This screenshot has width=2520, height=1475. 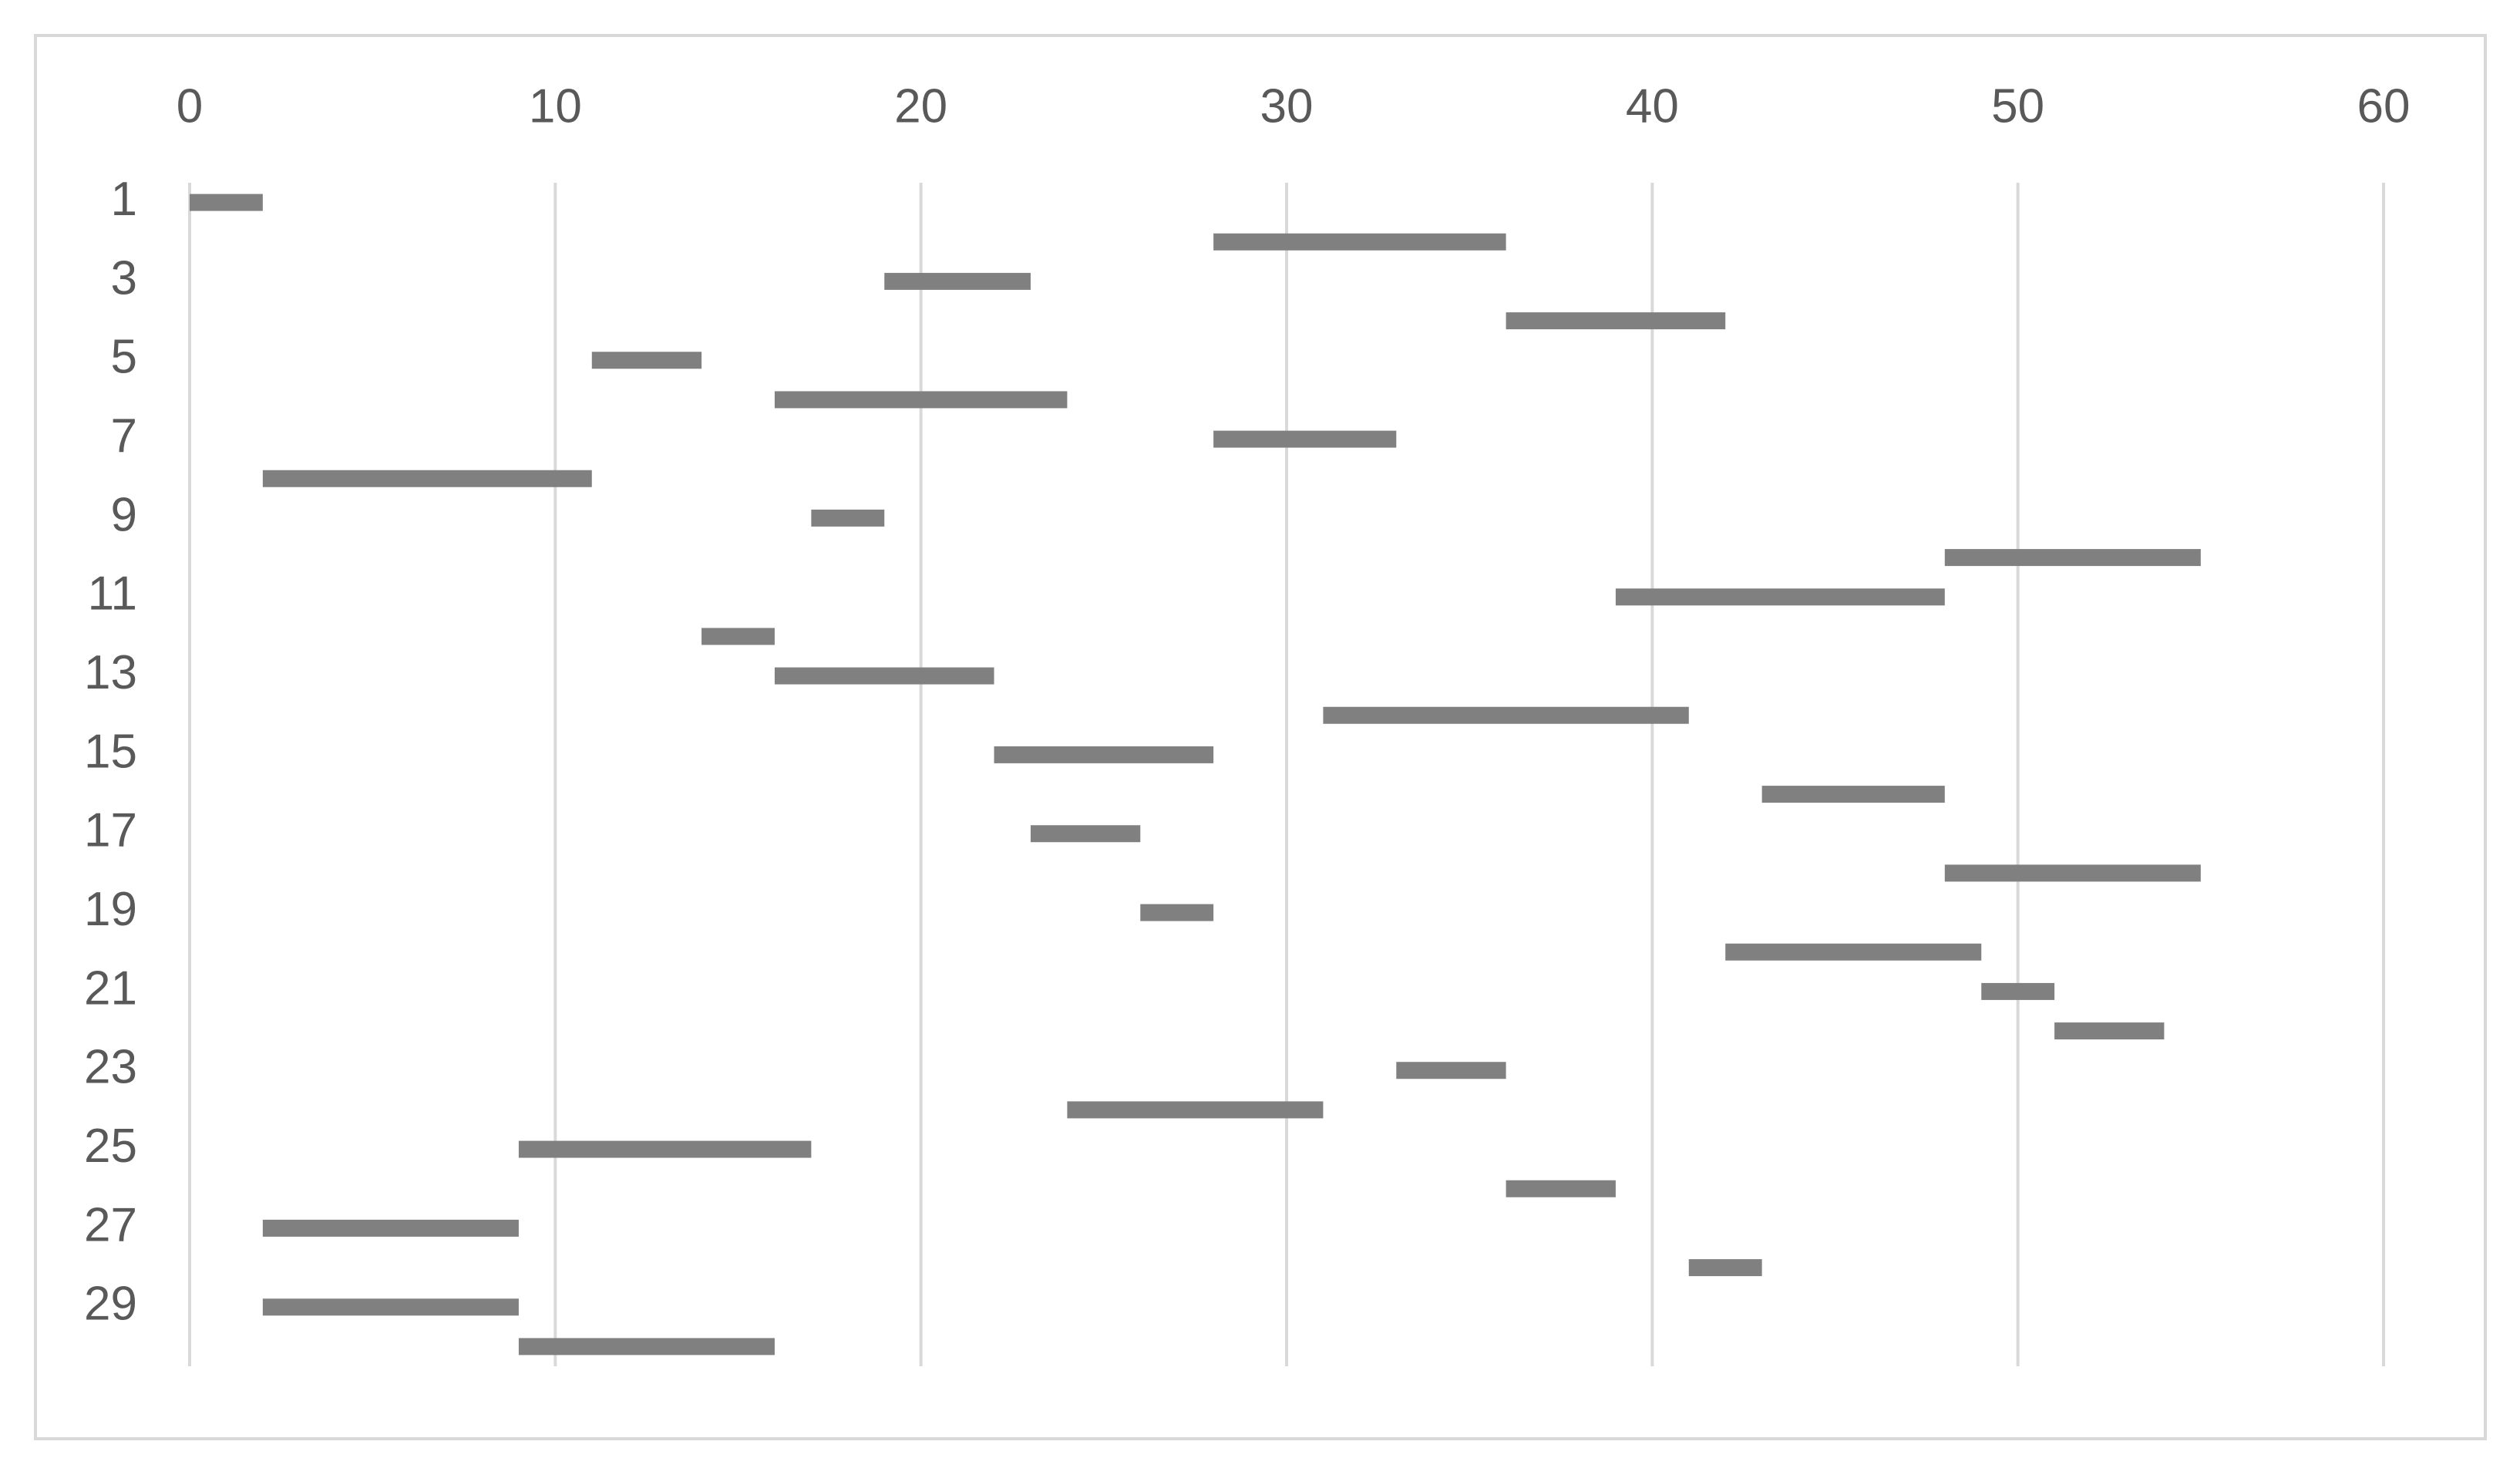 What do you see at coordinates (124, 436) in the screenshot?
I see `y-tick-label: 7` at bounding box center [124, 436].